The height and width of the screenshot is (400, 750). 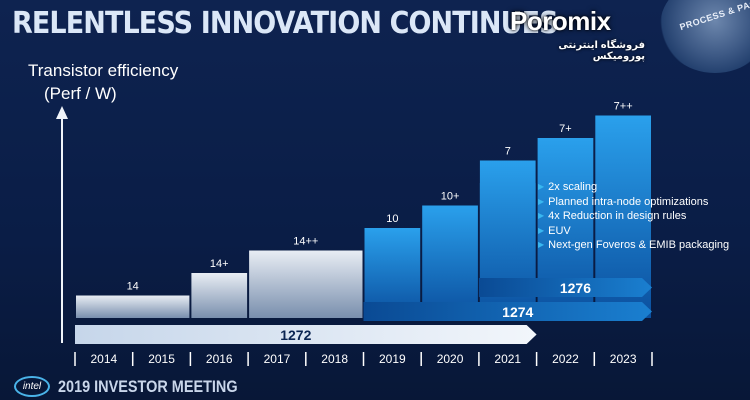 What do you see at coordinates (623, 107) in the screenshot?
I see `step-label: 7++` at bounding box center [623, 107].